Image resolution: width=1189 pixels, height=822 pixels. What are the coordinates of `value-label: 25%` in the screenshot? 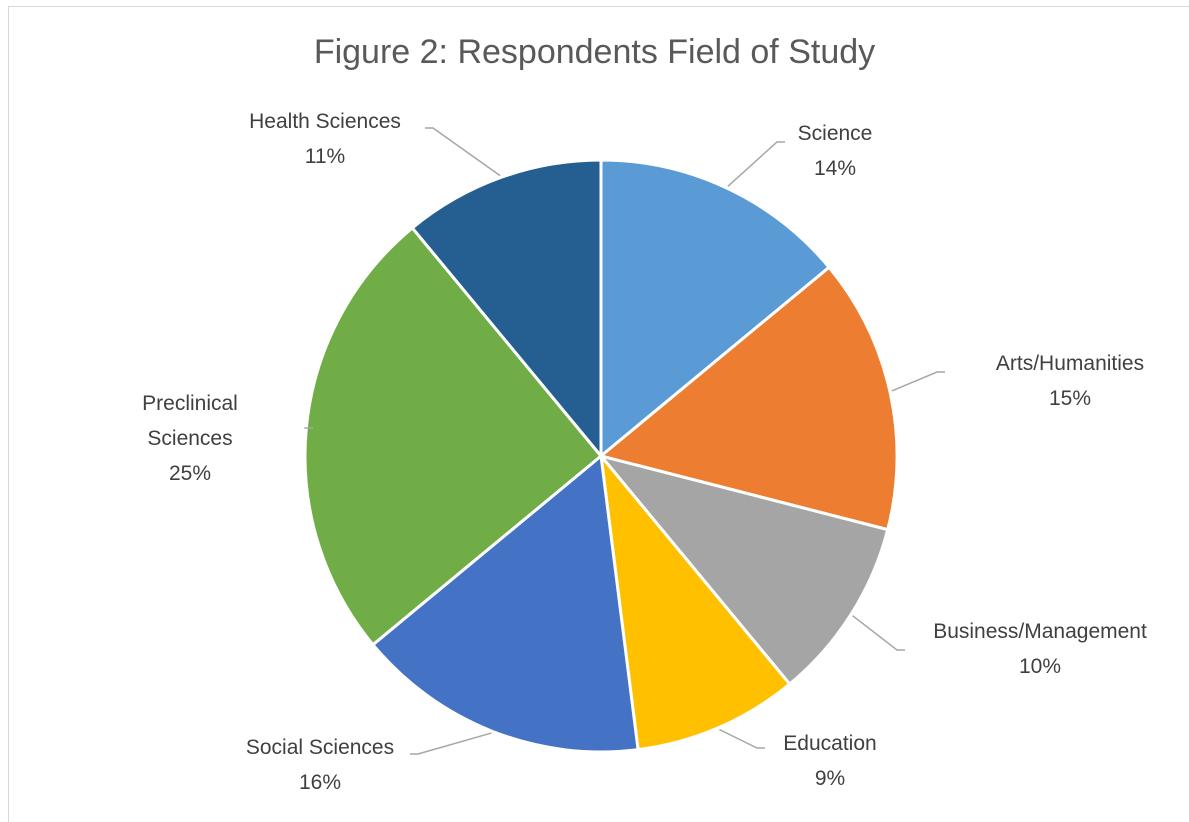 It's located at (190, 473).